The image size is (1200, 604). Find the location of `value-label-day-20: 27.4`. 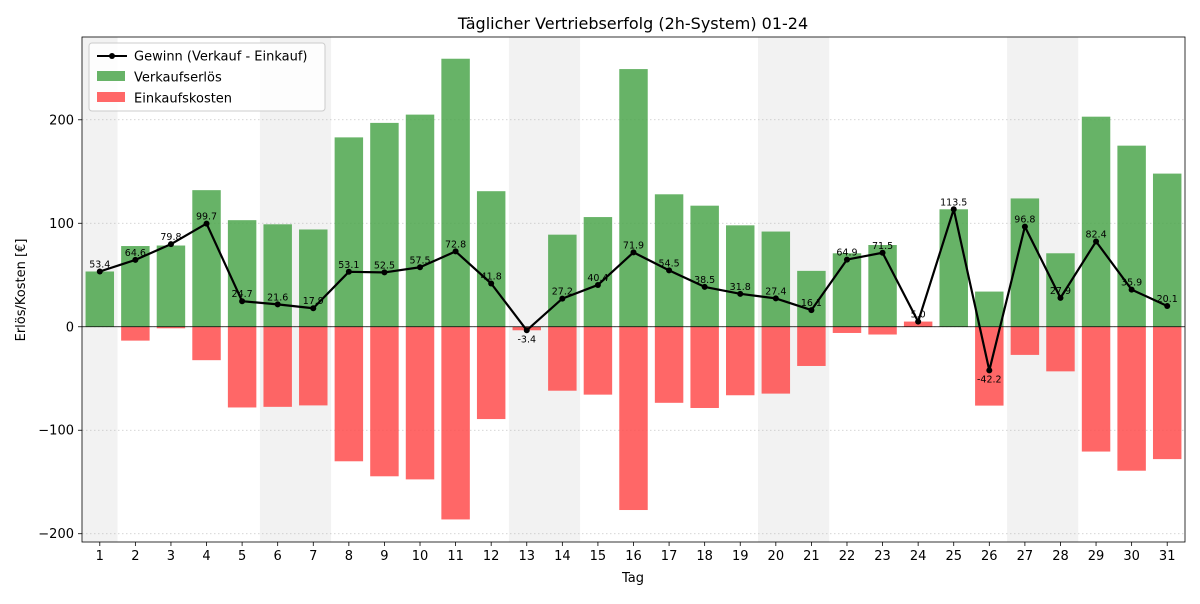

value-label-day-20: 27.4 is located at coordinates (775, 291).